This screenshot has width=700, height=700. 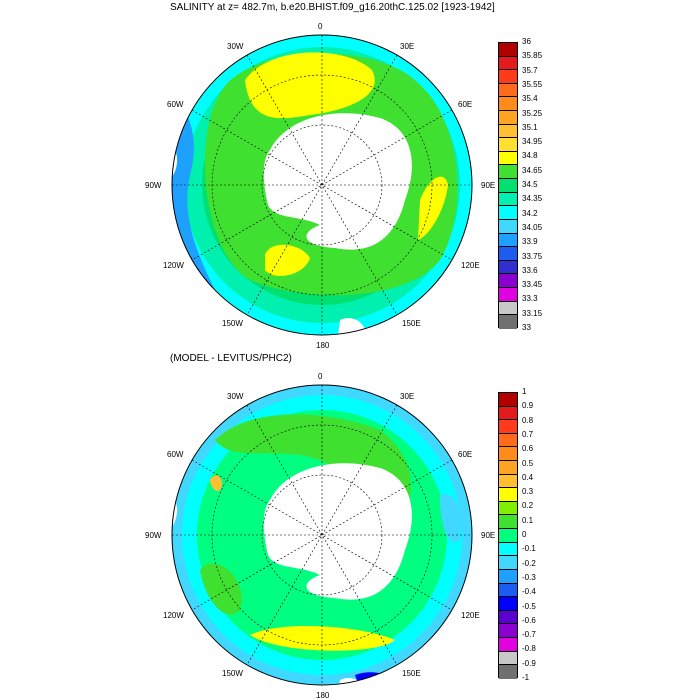 What do you see at coordinates (530, 213) in the screenshot?
I see `colorbar-label: 34.2` at bounding box center [530, 213].